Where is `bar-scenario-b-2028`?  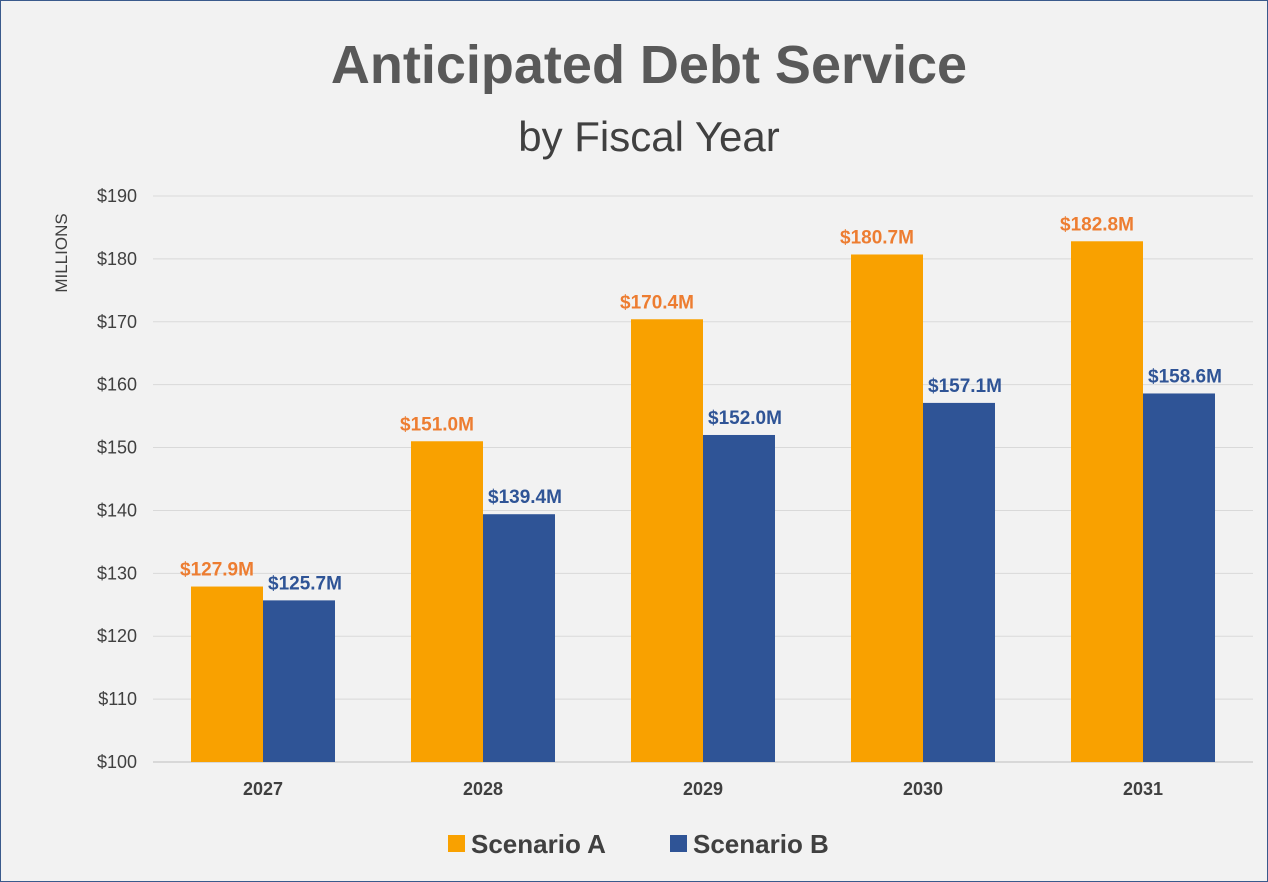 bar-scenario-b-2028 is located at coordinates (519, 638).